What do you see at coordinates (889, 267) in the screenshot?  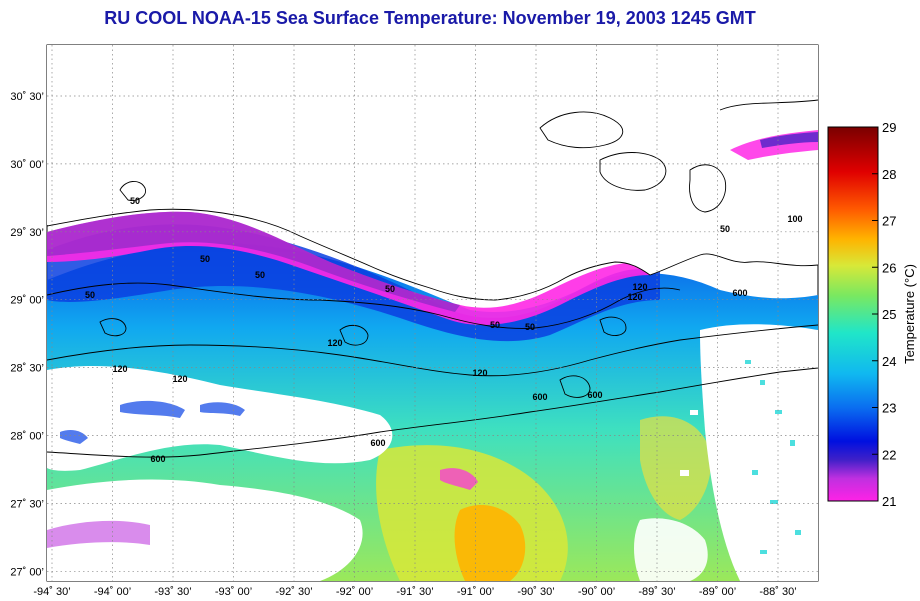 I see `colorbar-tick-label: 26` at bounding box center [889, 267].